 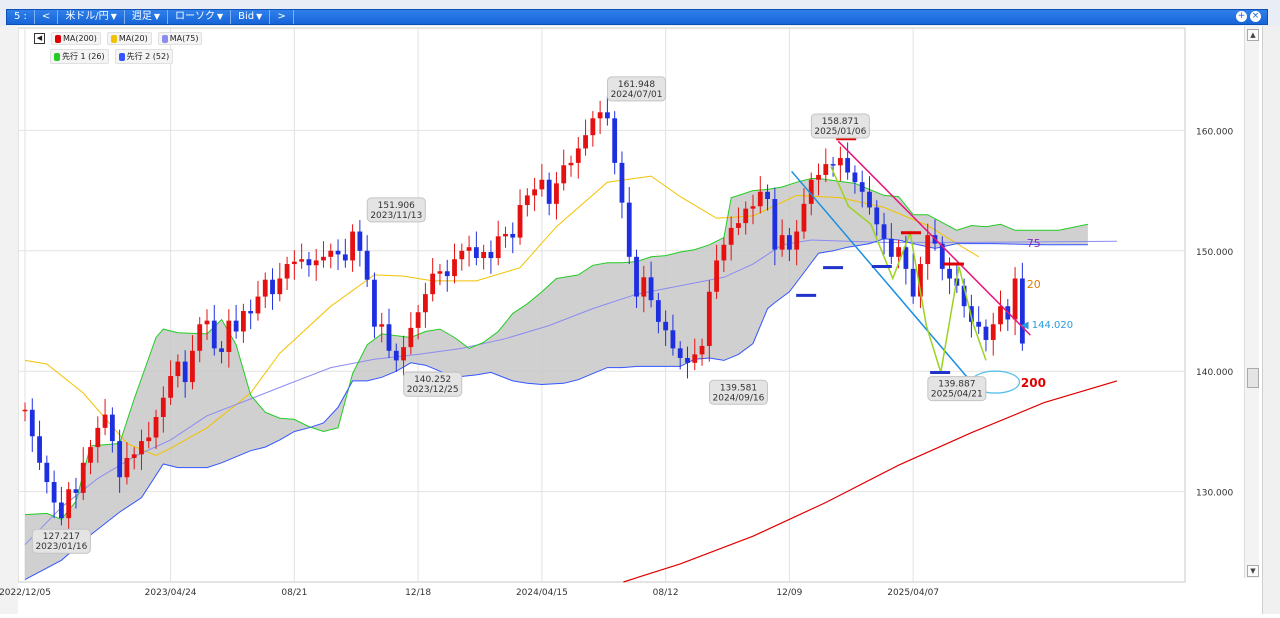 I want to click on legend-label: MA(75), so click(x=184, y=38).